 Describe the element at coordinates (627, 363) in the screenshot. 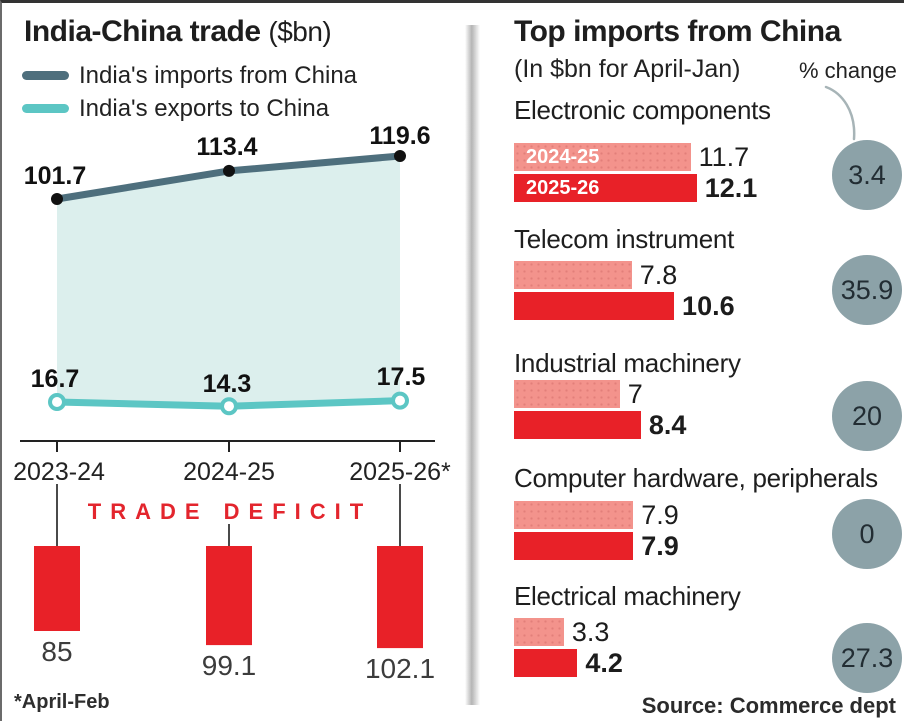

I see `import-category-label: Industrial machinery` at that location.